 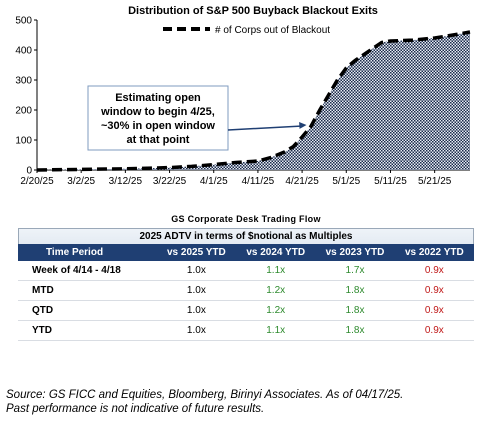 I want to click on annotation-arrow-head, so click(x=303, y=125).